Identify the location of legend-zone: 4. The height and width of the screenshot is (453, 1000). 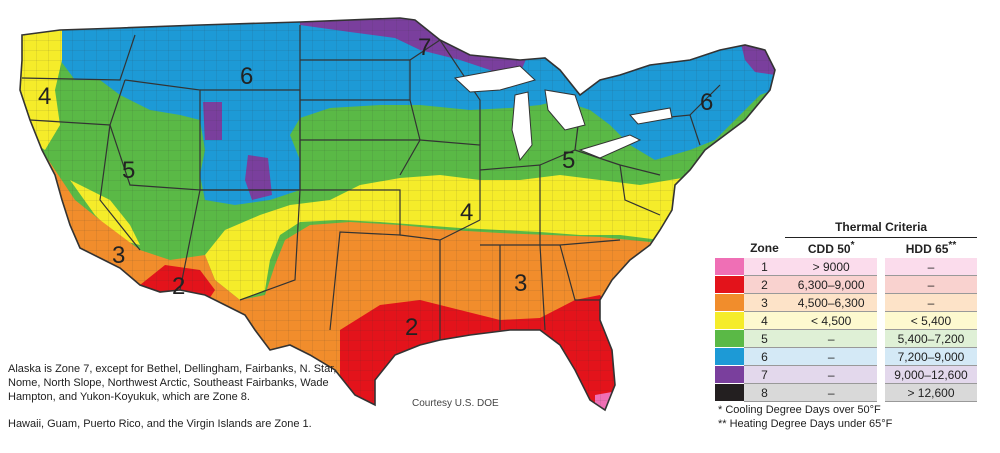
(764, 320).